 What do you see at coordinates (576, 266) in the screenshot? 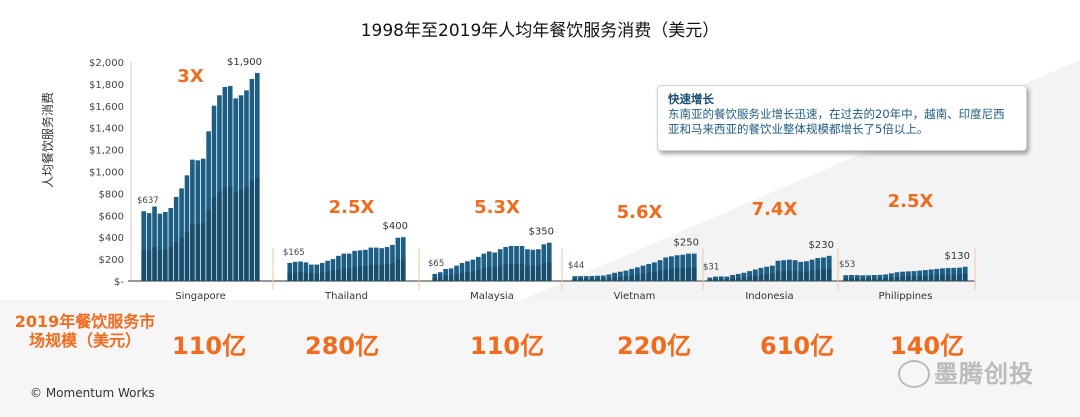
I see `start-label: $44` at bounding box center [576, 266].